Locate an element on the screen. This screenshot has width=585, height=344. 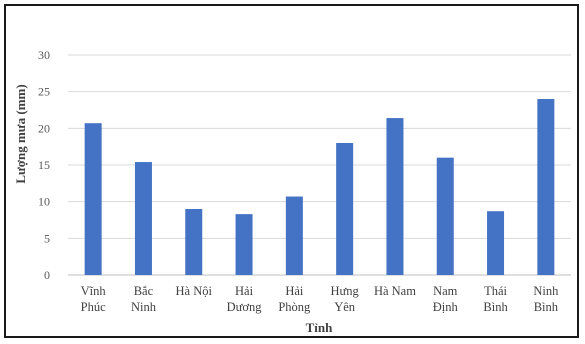
x-category-label-line: Hà Nam is located at coordinates (395, 291).